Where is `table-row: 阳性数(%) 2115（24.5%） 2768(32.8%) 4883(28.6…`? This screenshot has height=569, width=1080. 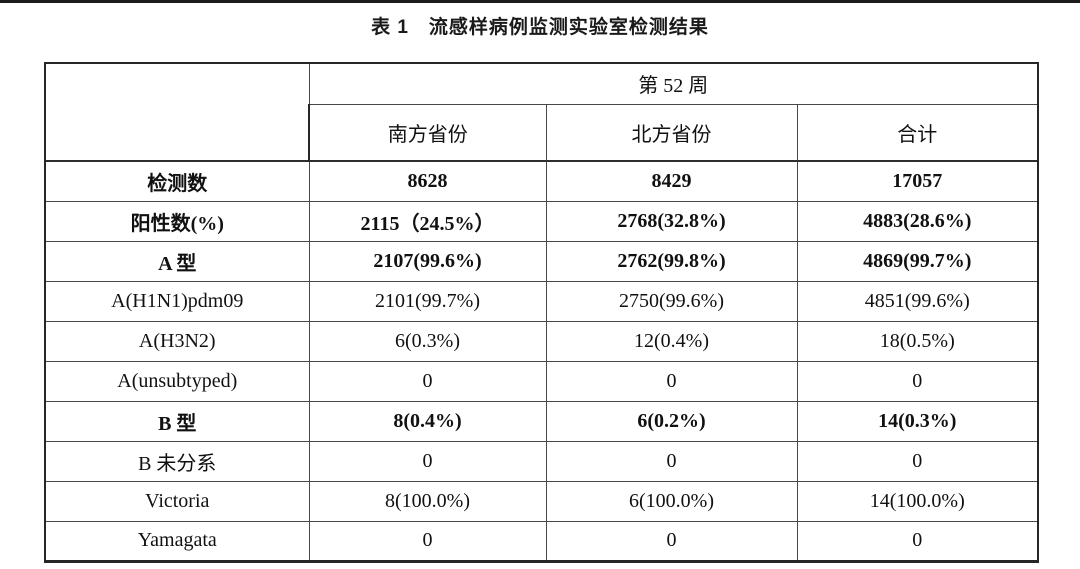
table-row: 阳性数(%) 2115（24.5%） 2768(32.8%) 4883(28.6… is located at coordinates (541, 221).